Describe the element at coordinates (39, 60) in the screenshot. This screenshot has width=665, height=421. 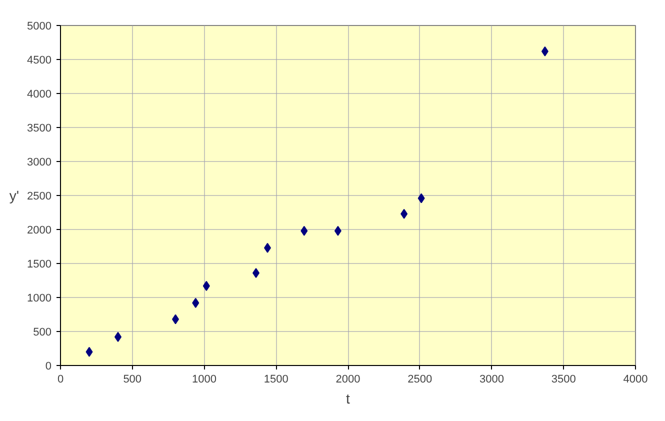
I see `y-tick-label: 4500` at that location.